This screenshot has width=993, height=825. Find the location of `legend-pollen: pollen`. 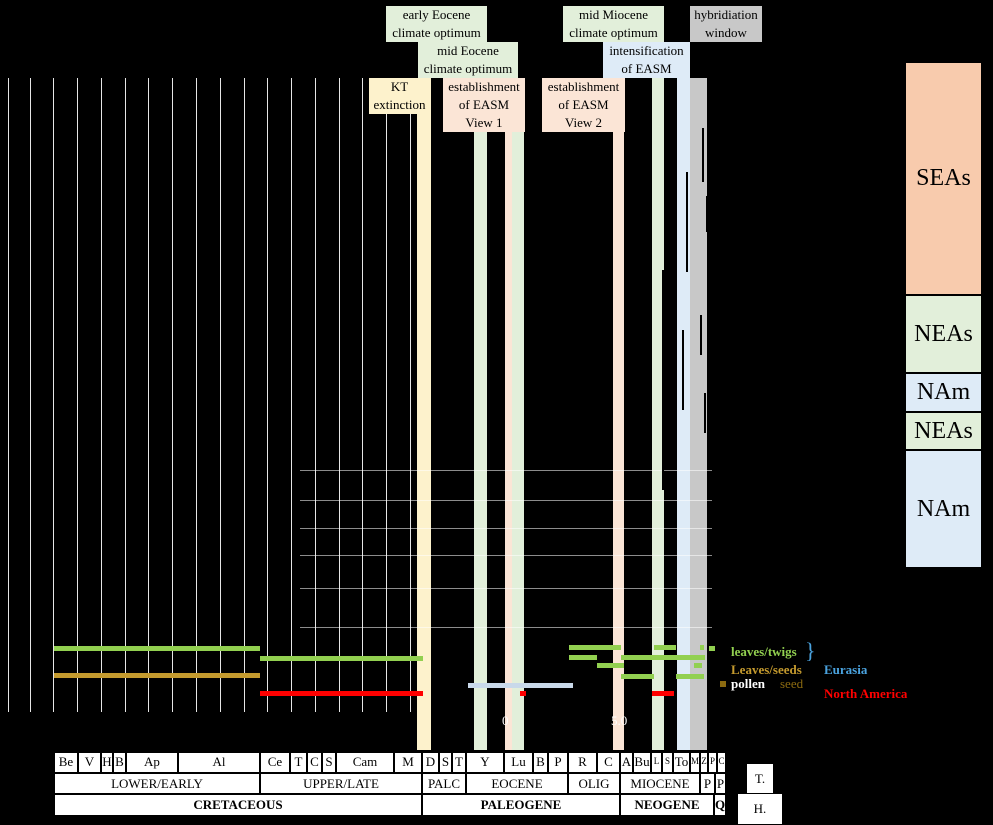

legend-pollen: pollen is located at coordinates (748, 683).